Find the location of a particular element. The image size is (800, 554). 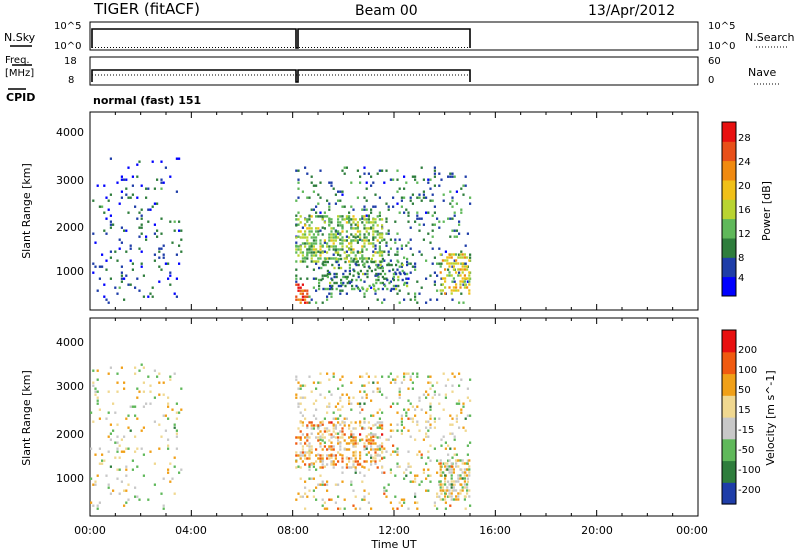

power-cbar-tick: 4 is located at coordinates (741, 278).